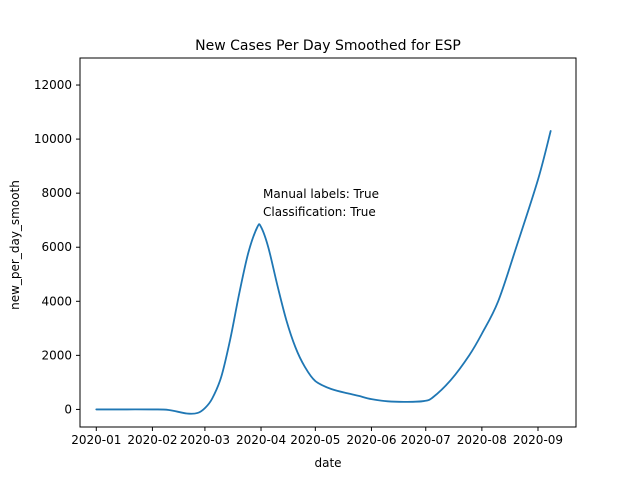  What do you see at coordinates (426, 440) in the screenshot?
I see `x-tick-label: 2020-07` at bounding box center [426, 440].